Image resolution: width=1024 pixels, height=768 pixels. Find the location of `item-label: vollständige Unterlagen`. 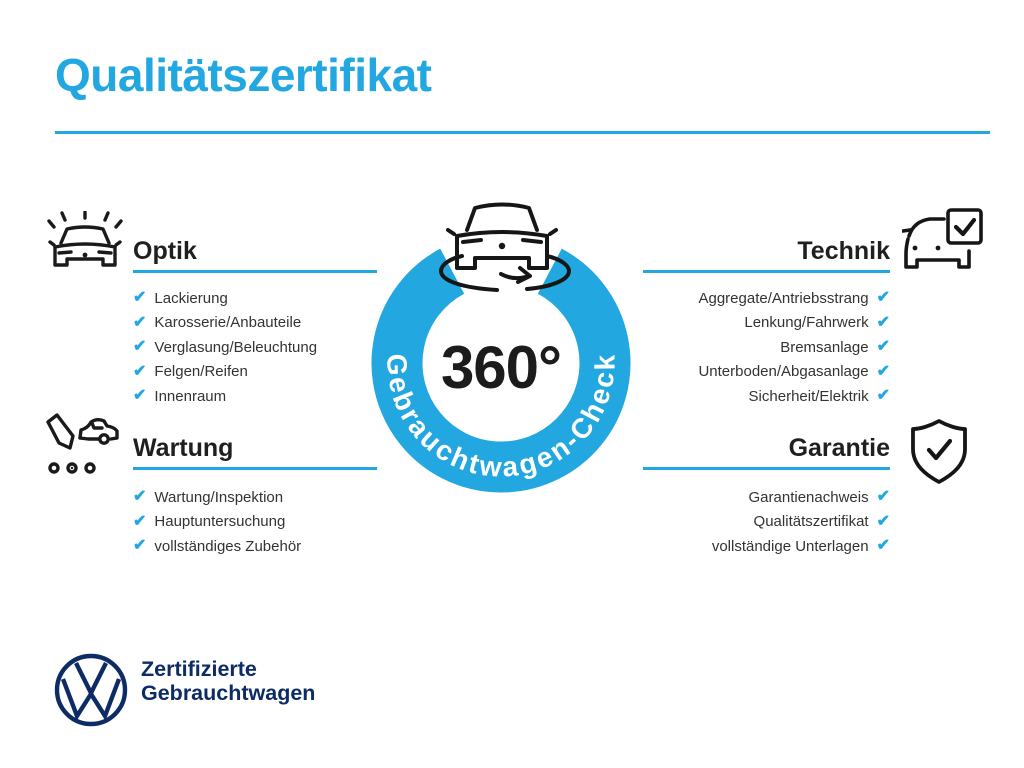

item-label: vollständige Unterlagen is located at coordinates (790, 546).